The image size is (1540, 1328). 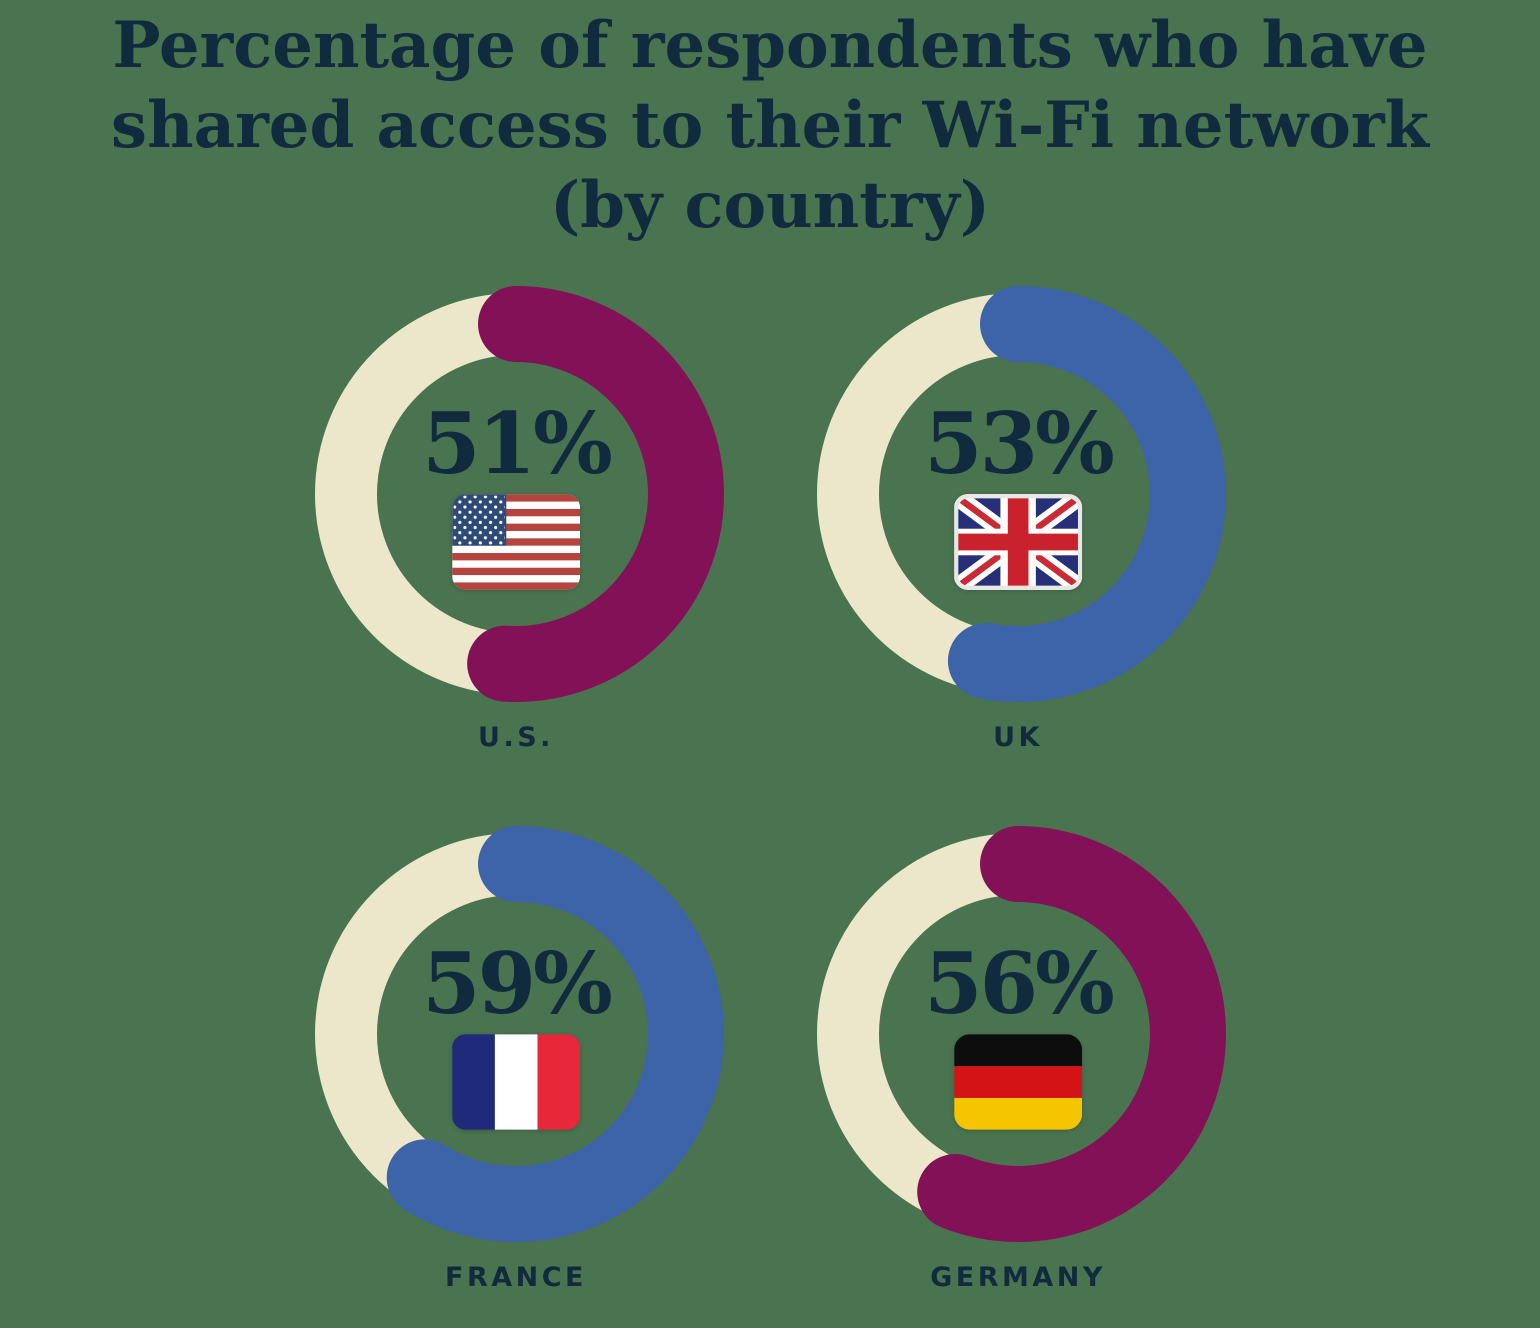 I want to click on chart-title-line2: shared access to their Wi-Fi network, so click(x=770, y=125).